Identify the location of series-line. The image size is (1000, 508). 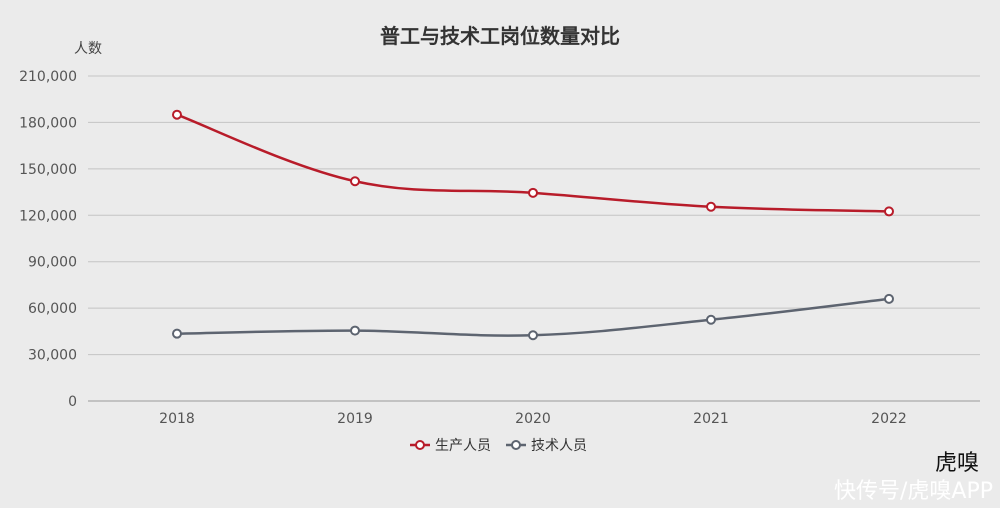
(533, 317).